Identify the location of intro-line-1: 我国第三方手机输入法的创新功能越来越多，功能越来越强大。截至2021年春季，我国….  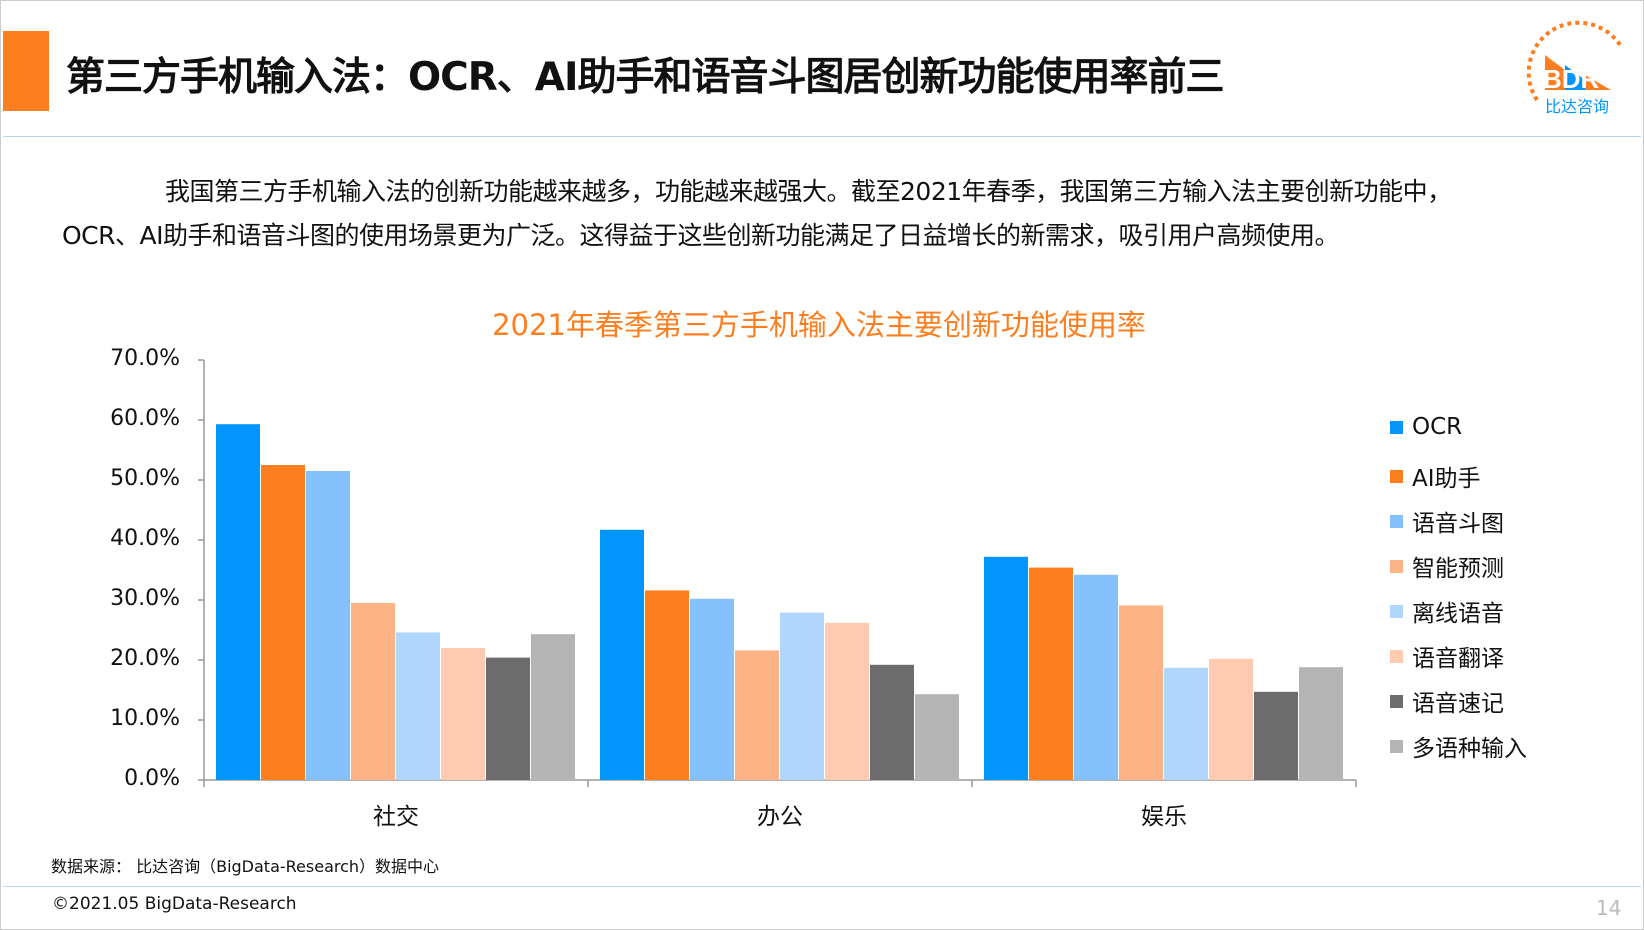
(808, 191).